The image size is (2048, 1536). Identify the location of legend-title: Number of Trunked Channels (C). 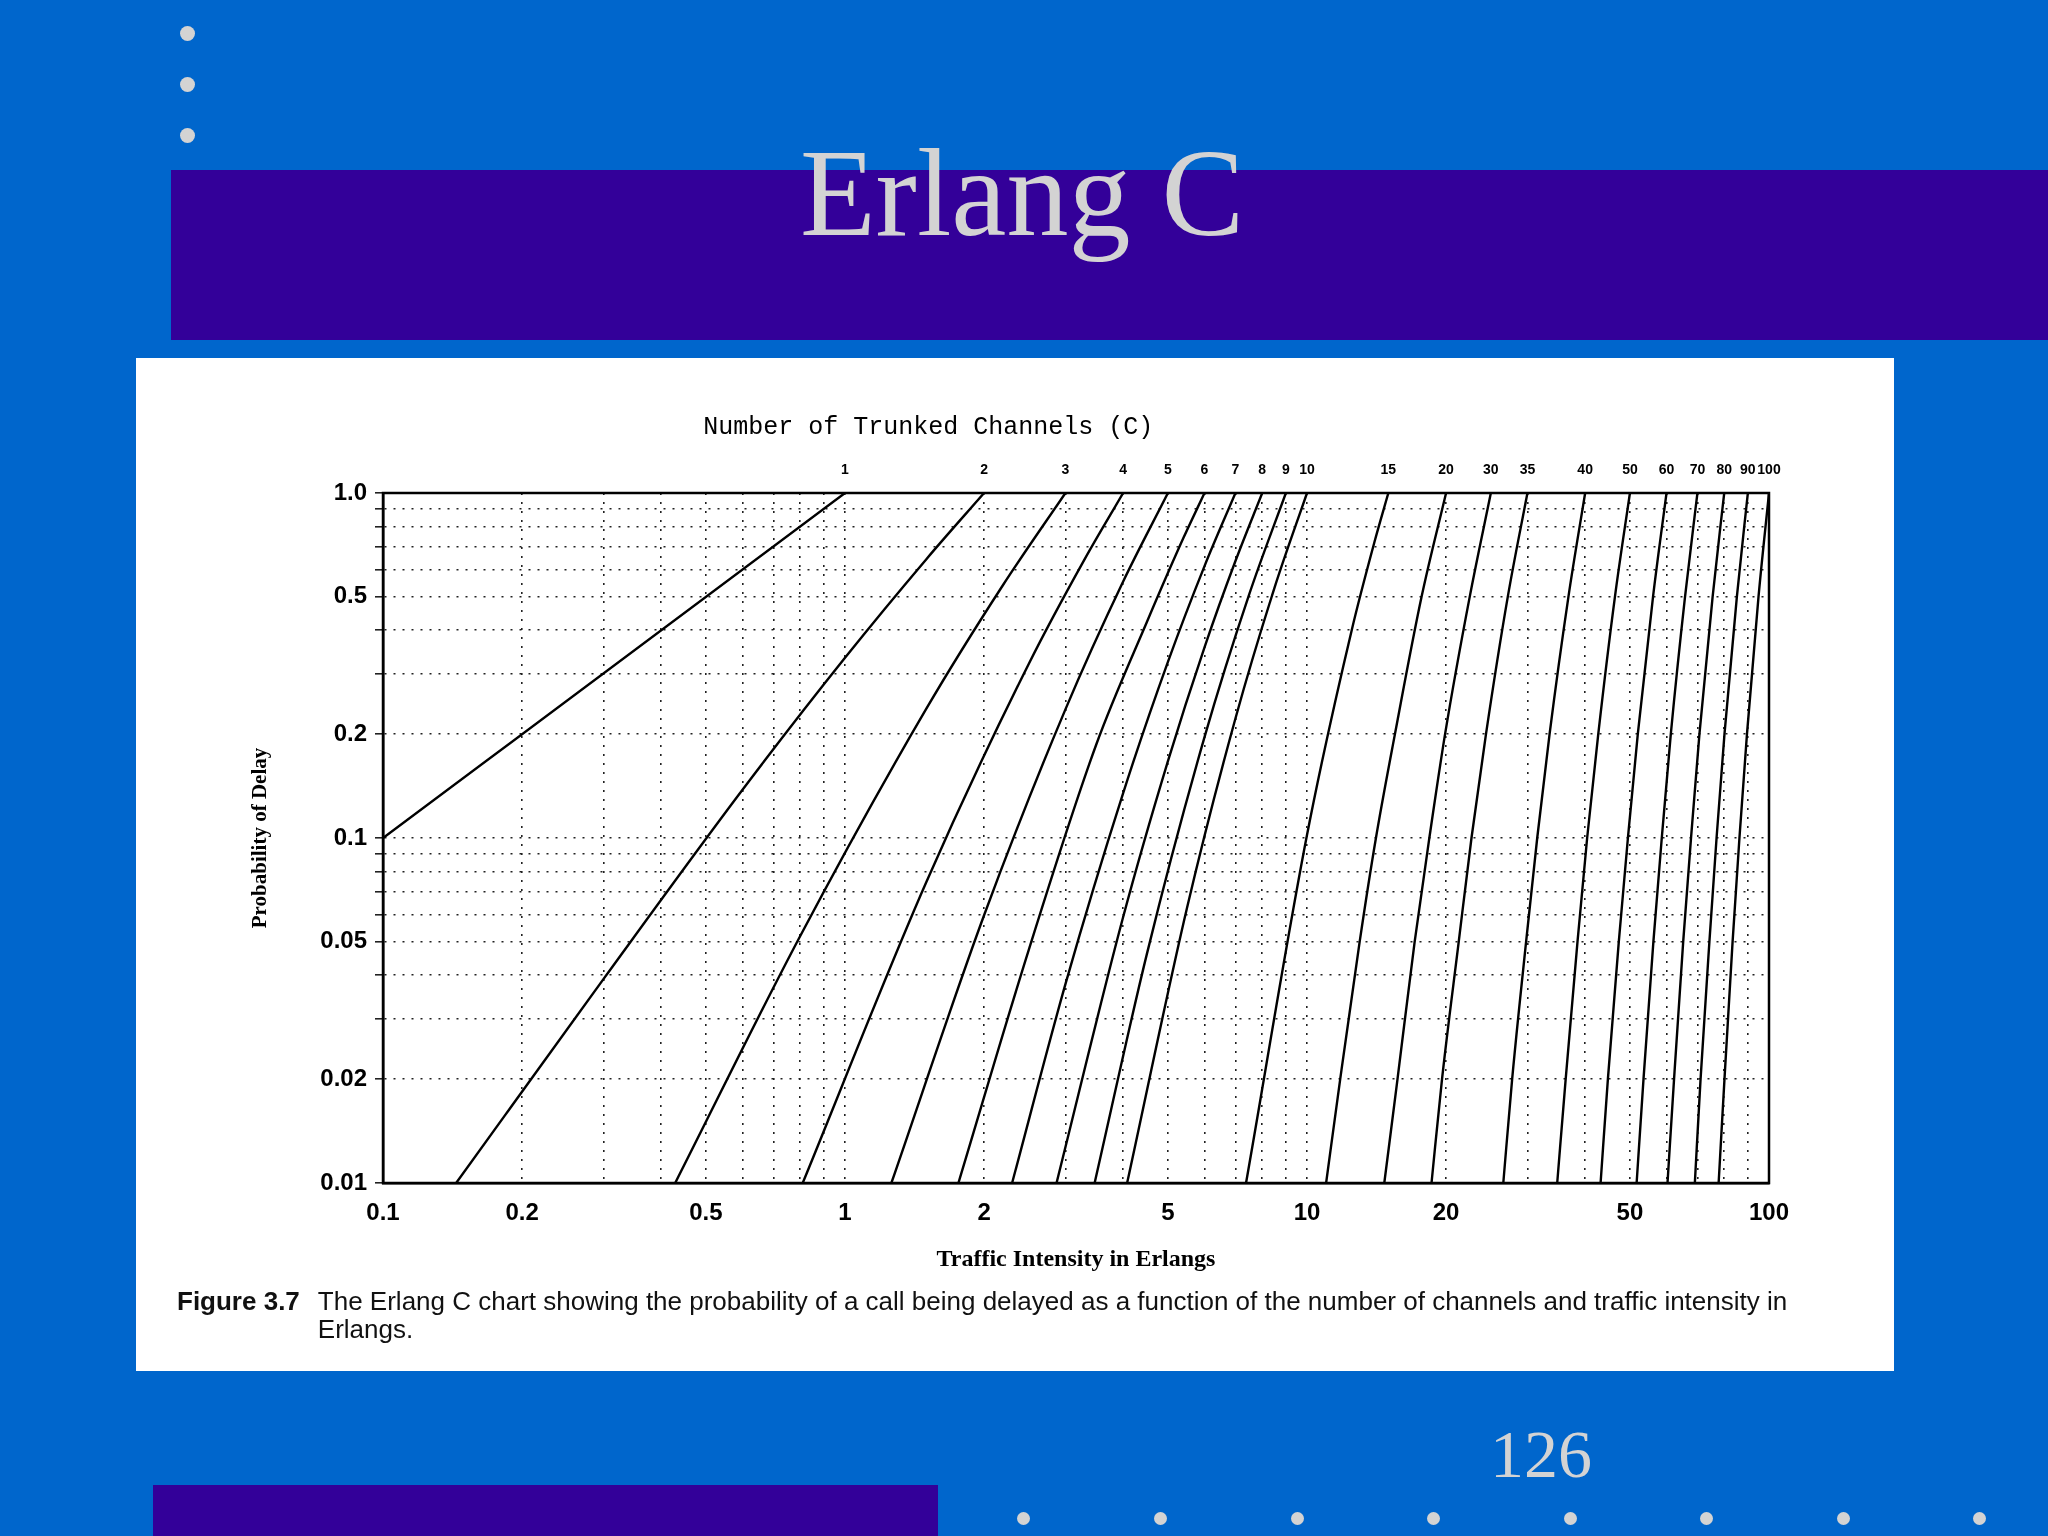
(928, 427).